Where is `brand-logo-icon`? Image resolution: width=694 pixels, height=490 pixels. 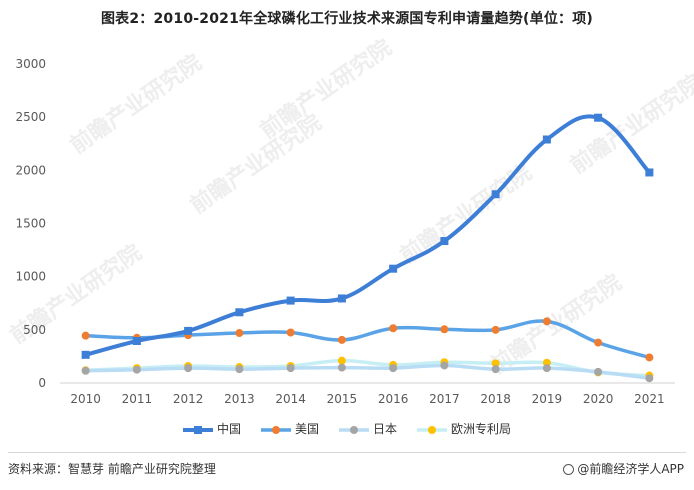
brand-logo-icon is located at coordinates (569, 469).